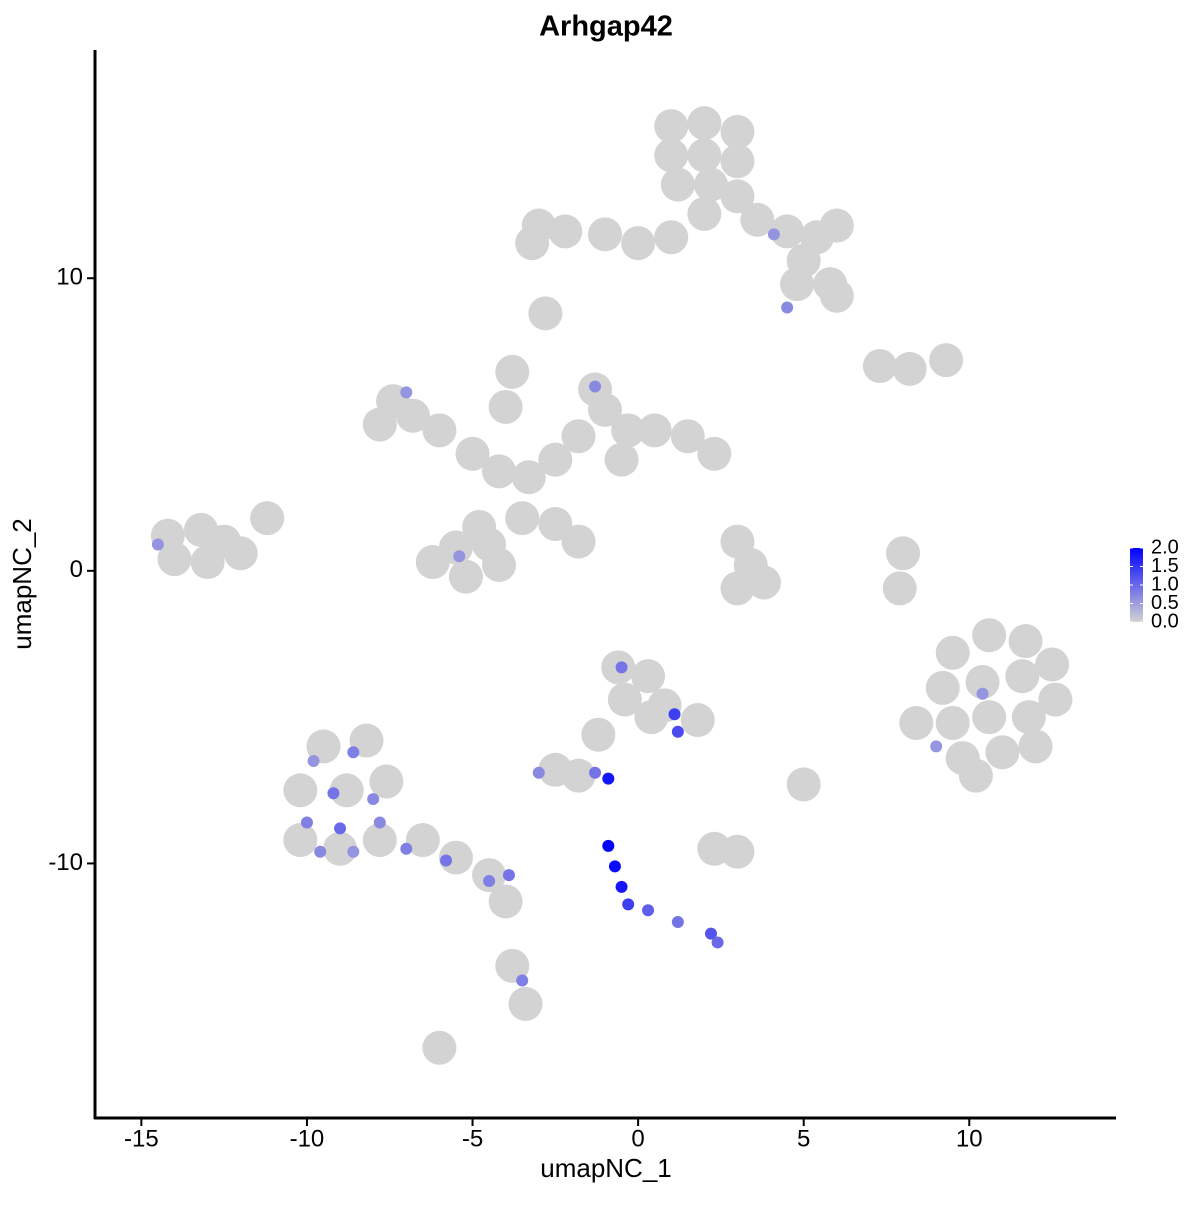  I want to click on y-axis-title: umapNC_2, so click(22, 584).